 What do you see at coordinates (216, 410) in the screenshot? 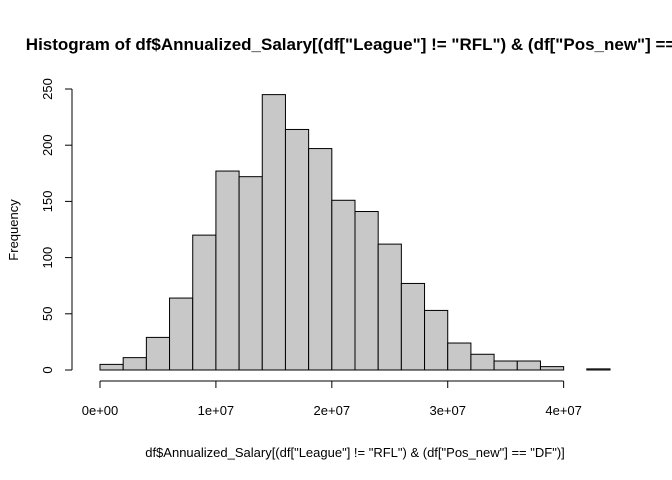
I see `x-tick-label: 1e+07` at bounding box center [216, 410].